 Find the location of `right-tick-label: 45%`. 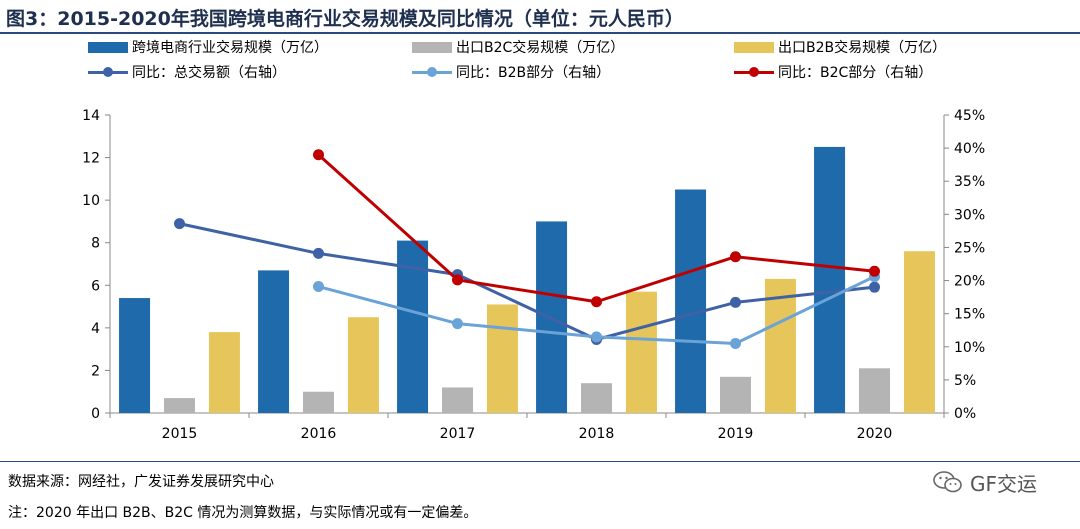

right-tick-label: 45% is located at coordinates (969, 116).